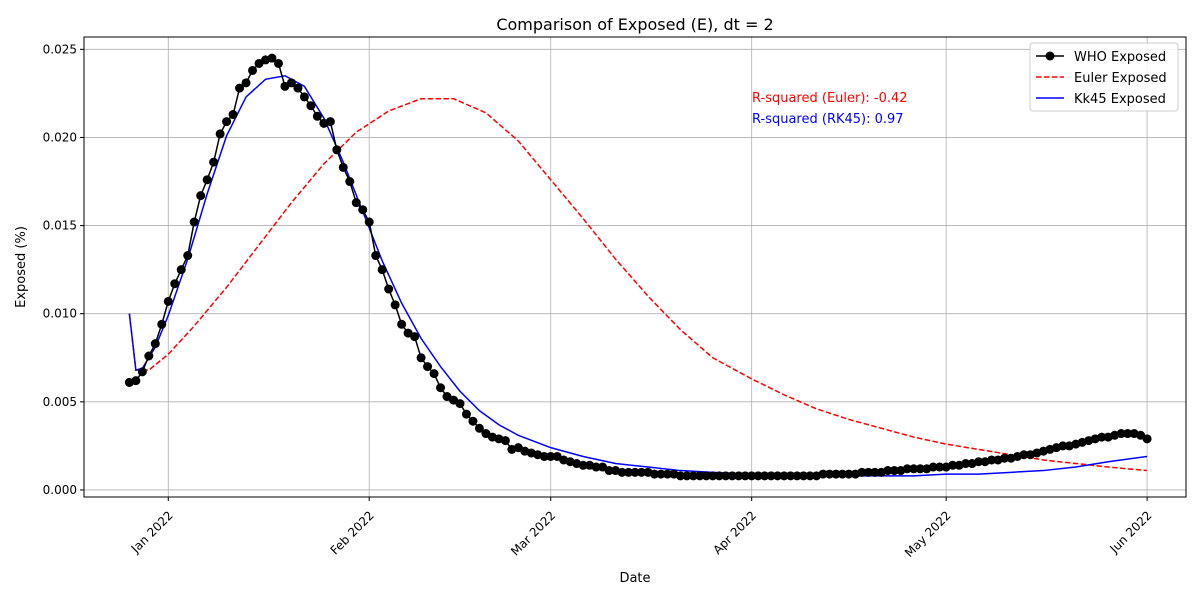 The image size is (1200, 604). I want to click on y-tick-label: 0.015, so click(60, 226).